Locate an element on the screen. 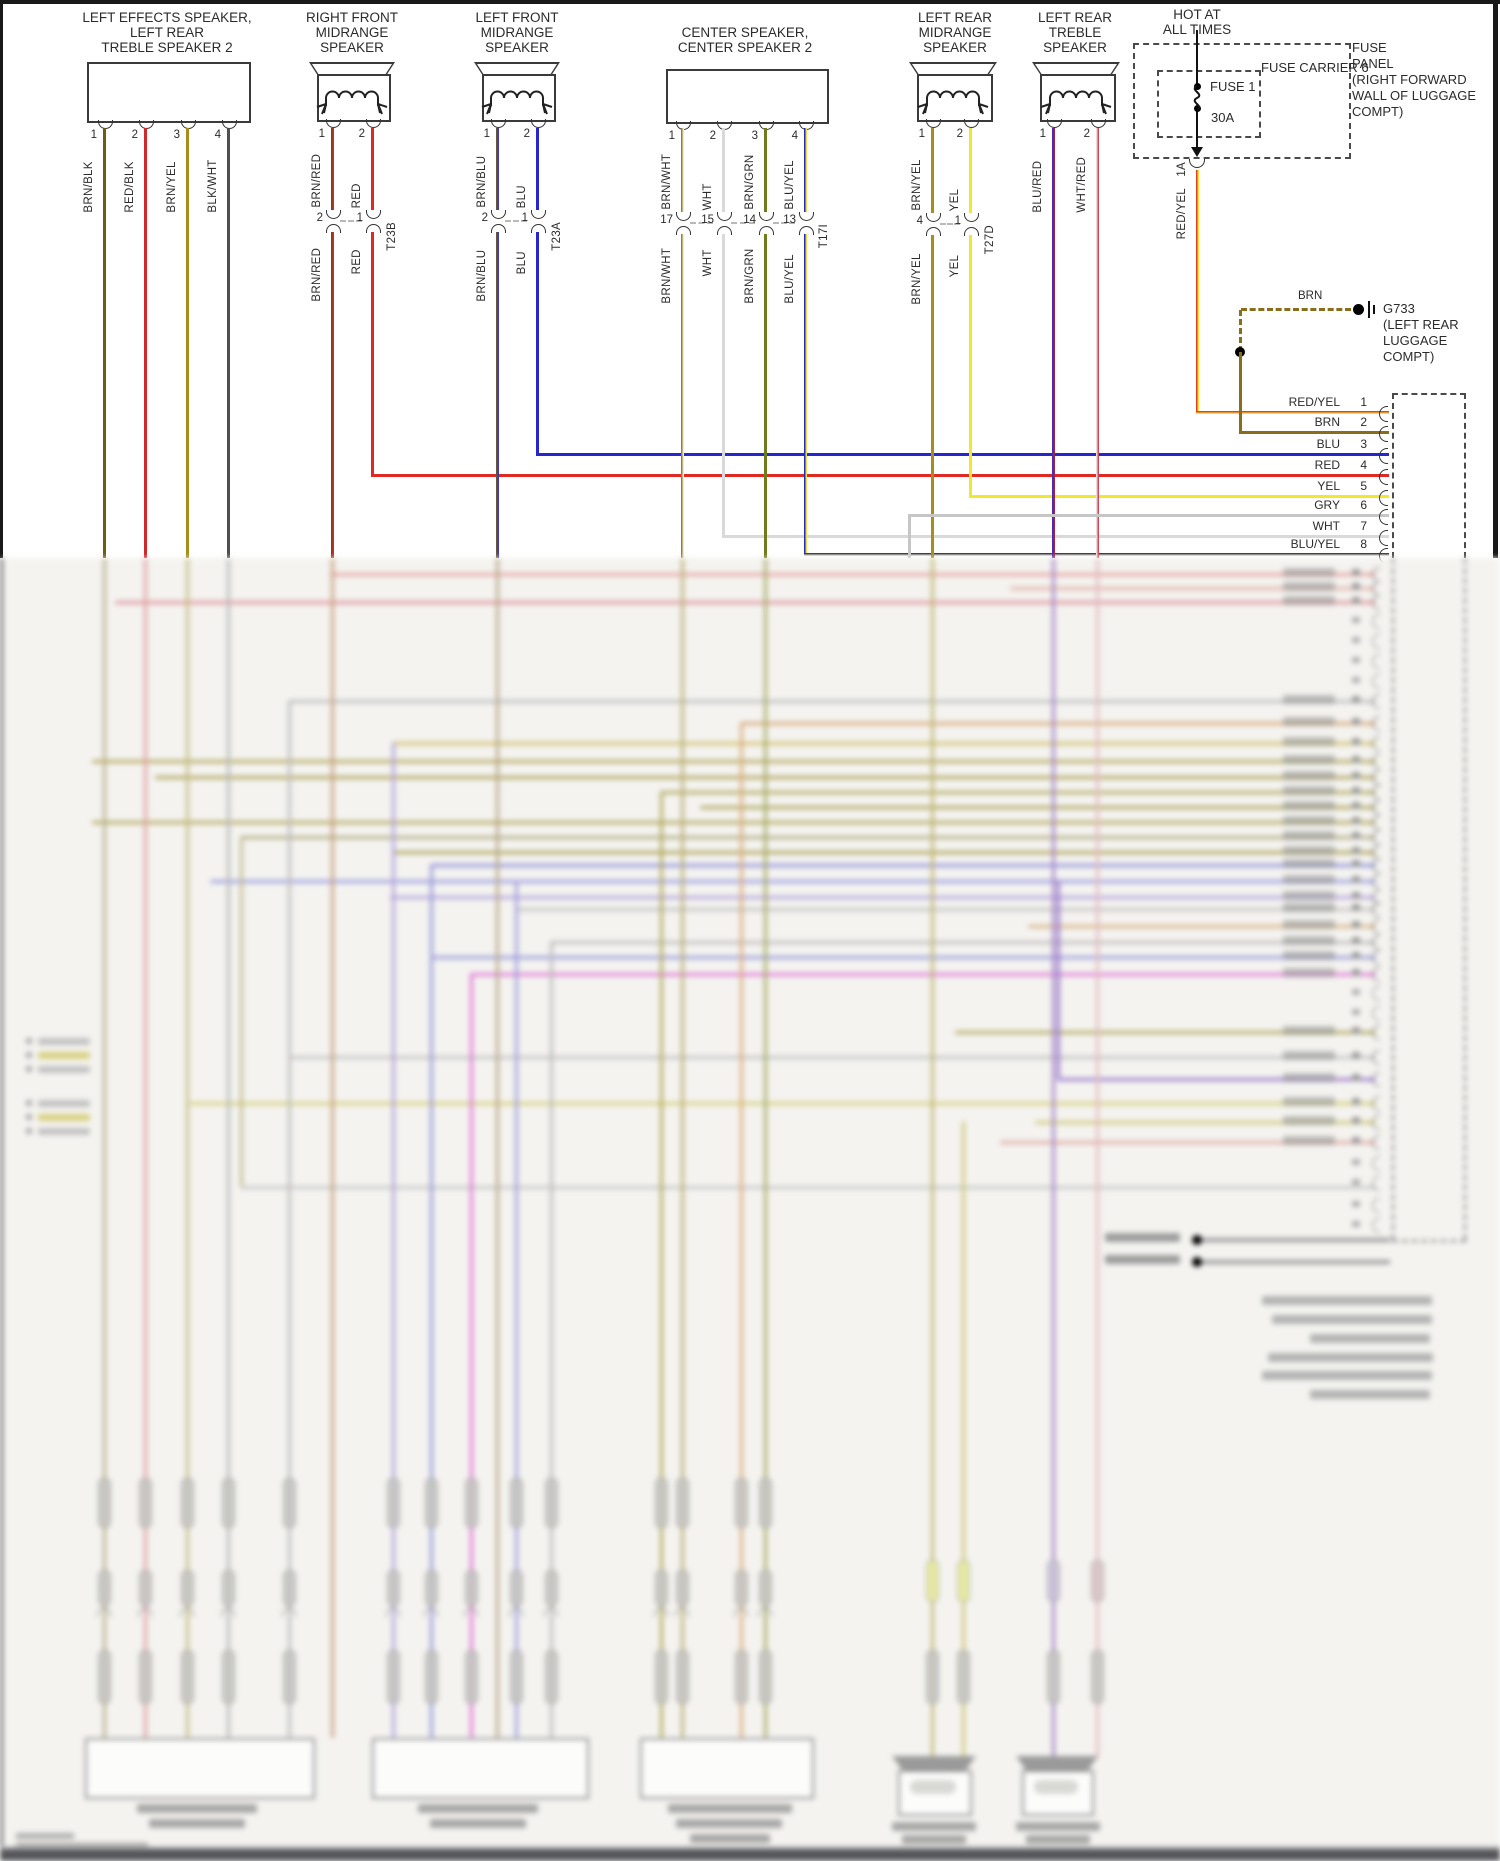 The image size is (1500, 1861). ground-symbol-bar2 is located at coordinates (1374, 309).